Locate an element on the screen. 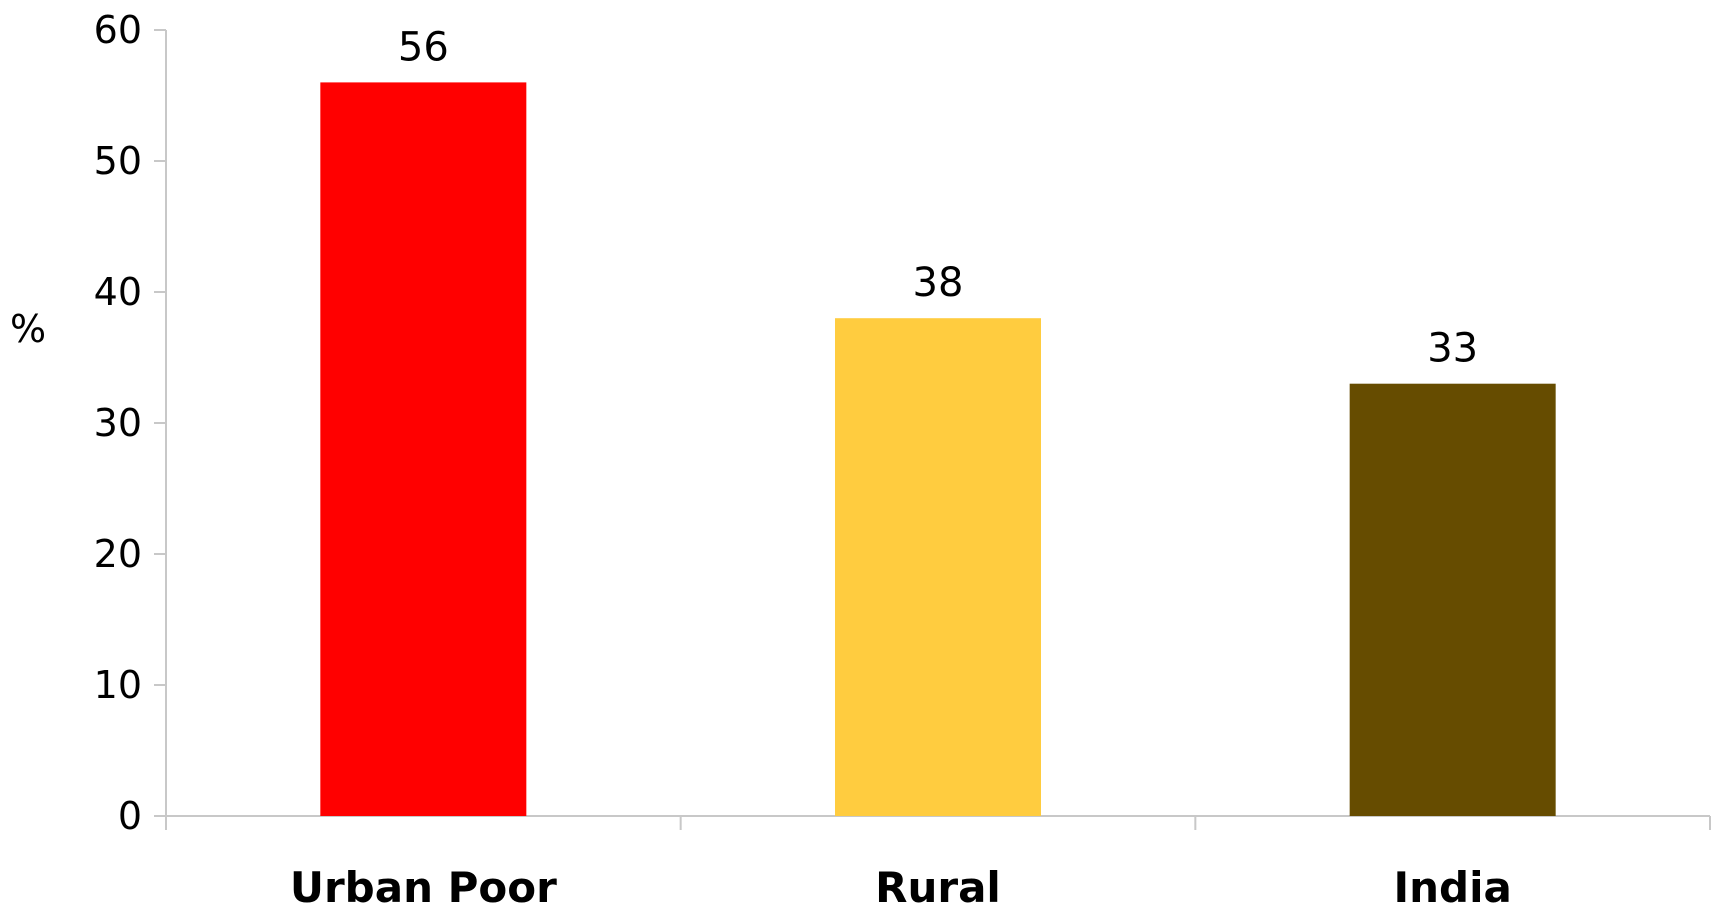  y-tick-label: 20 is located at coordinates (118, 554).